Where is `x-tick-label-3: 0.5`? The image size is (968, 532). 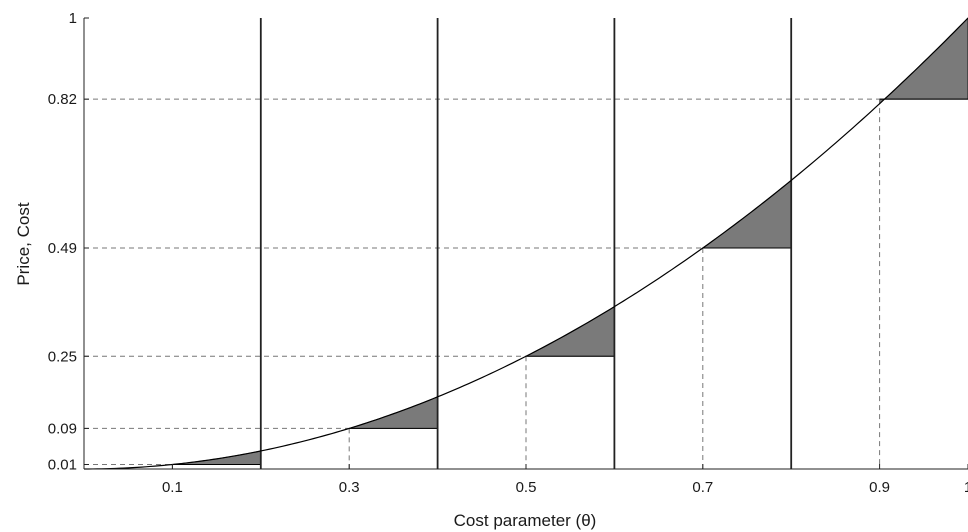 x-tick-label-3: 0.5 is located at coordinates (526, 487).